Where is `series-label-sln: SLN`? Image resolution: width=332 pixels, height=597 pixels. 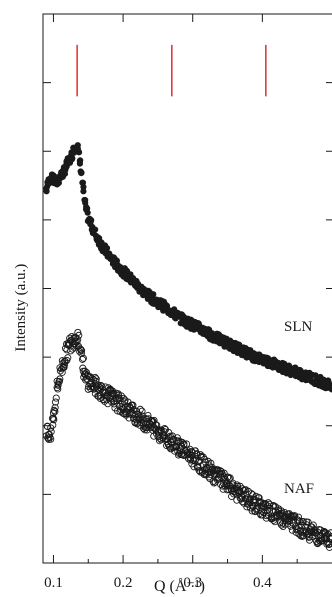 series-label-sln: SLN is located at coordinates (298, 327).